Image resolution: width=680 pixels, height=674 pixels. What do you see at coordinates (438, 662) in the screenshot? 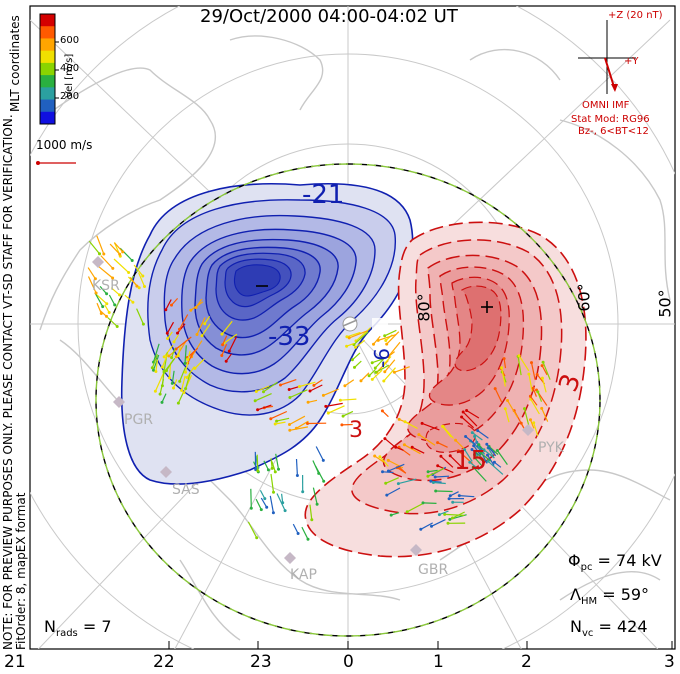
I see `mlt-label-1: 1` at bounding box center [438, 662].